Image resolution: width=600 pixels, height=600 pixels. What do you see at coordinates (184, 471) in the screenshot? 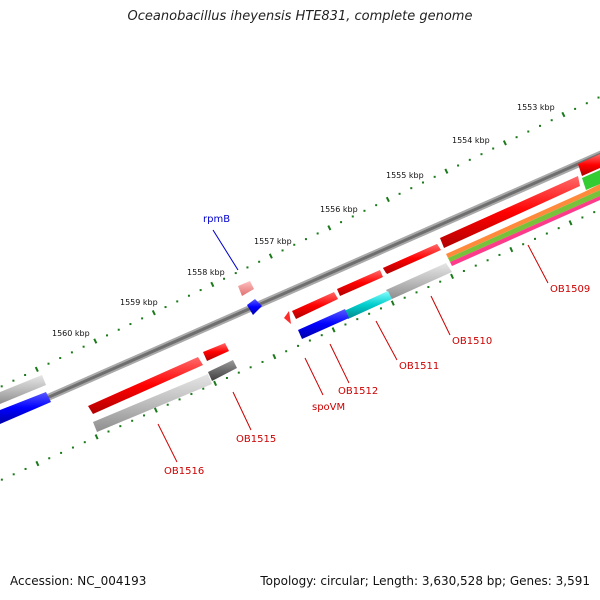
I see `gene-label-OB1516: OB1516` at bounding box center [184, 471].